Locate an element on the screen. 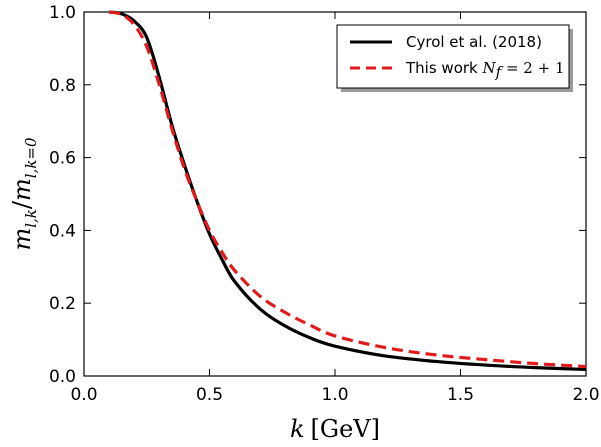 The width and height of the screenshot is (601, 447). x-axis-label: k [GeV] is located at coordinates (335, 429).